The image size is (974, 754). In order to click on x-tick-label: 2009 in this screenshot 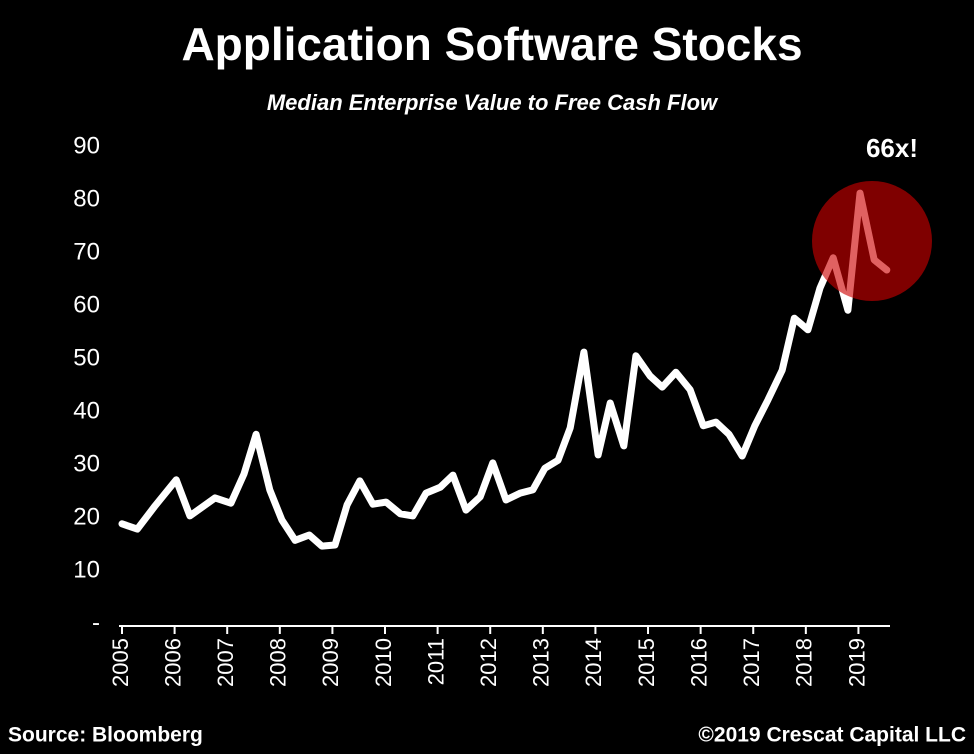, I will do `click(330, 662)`.